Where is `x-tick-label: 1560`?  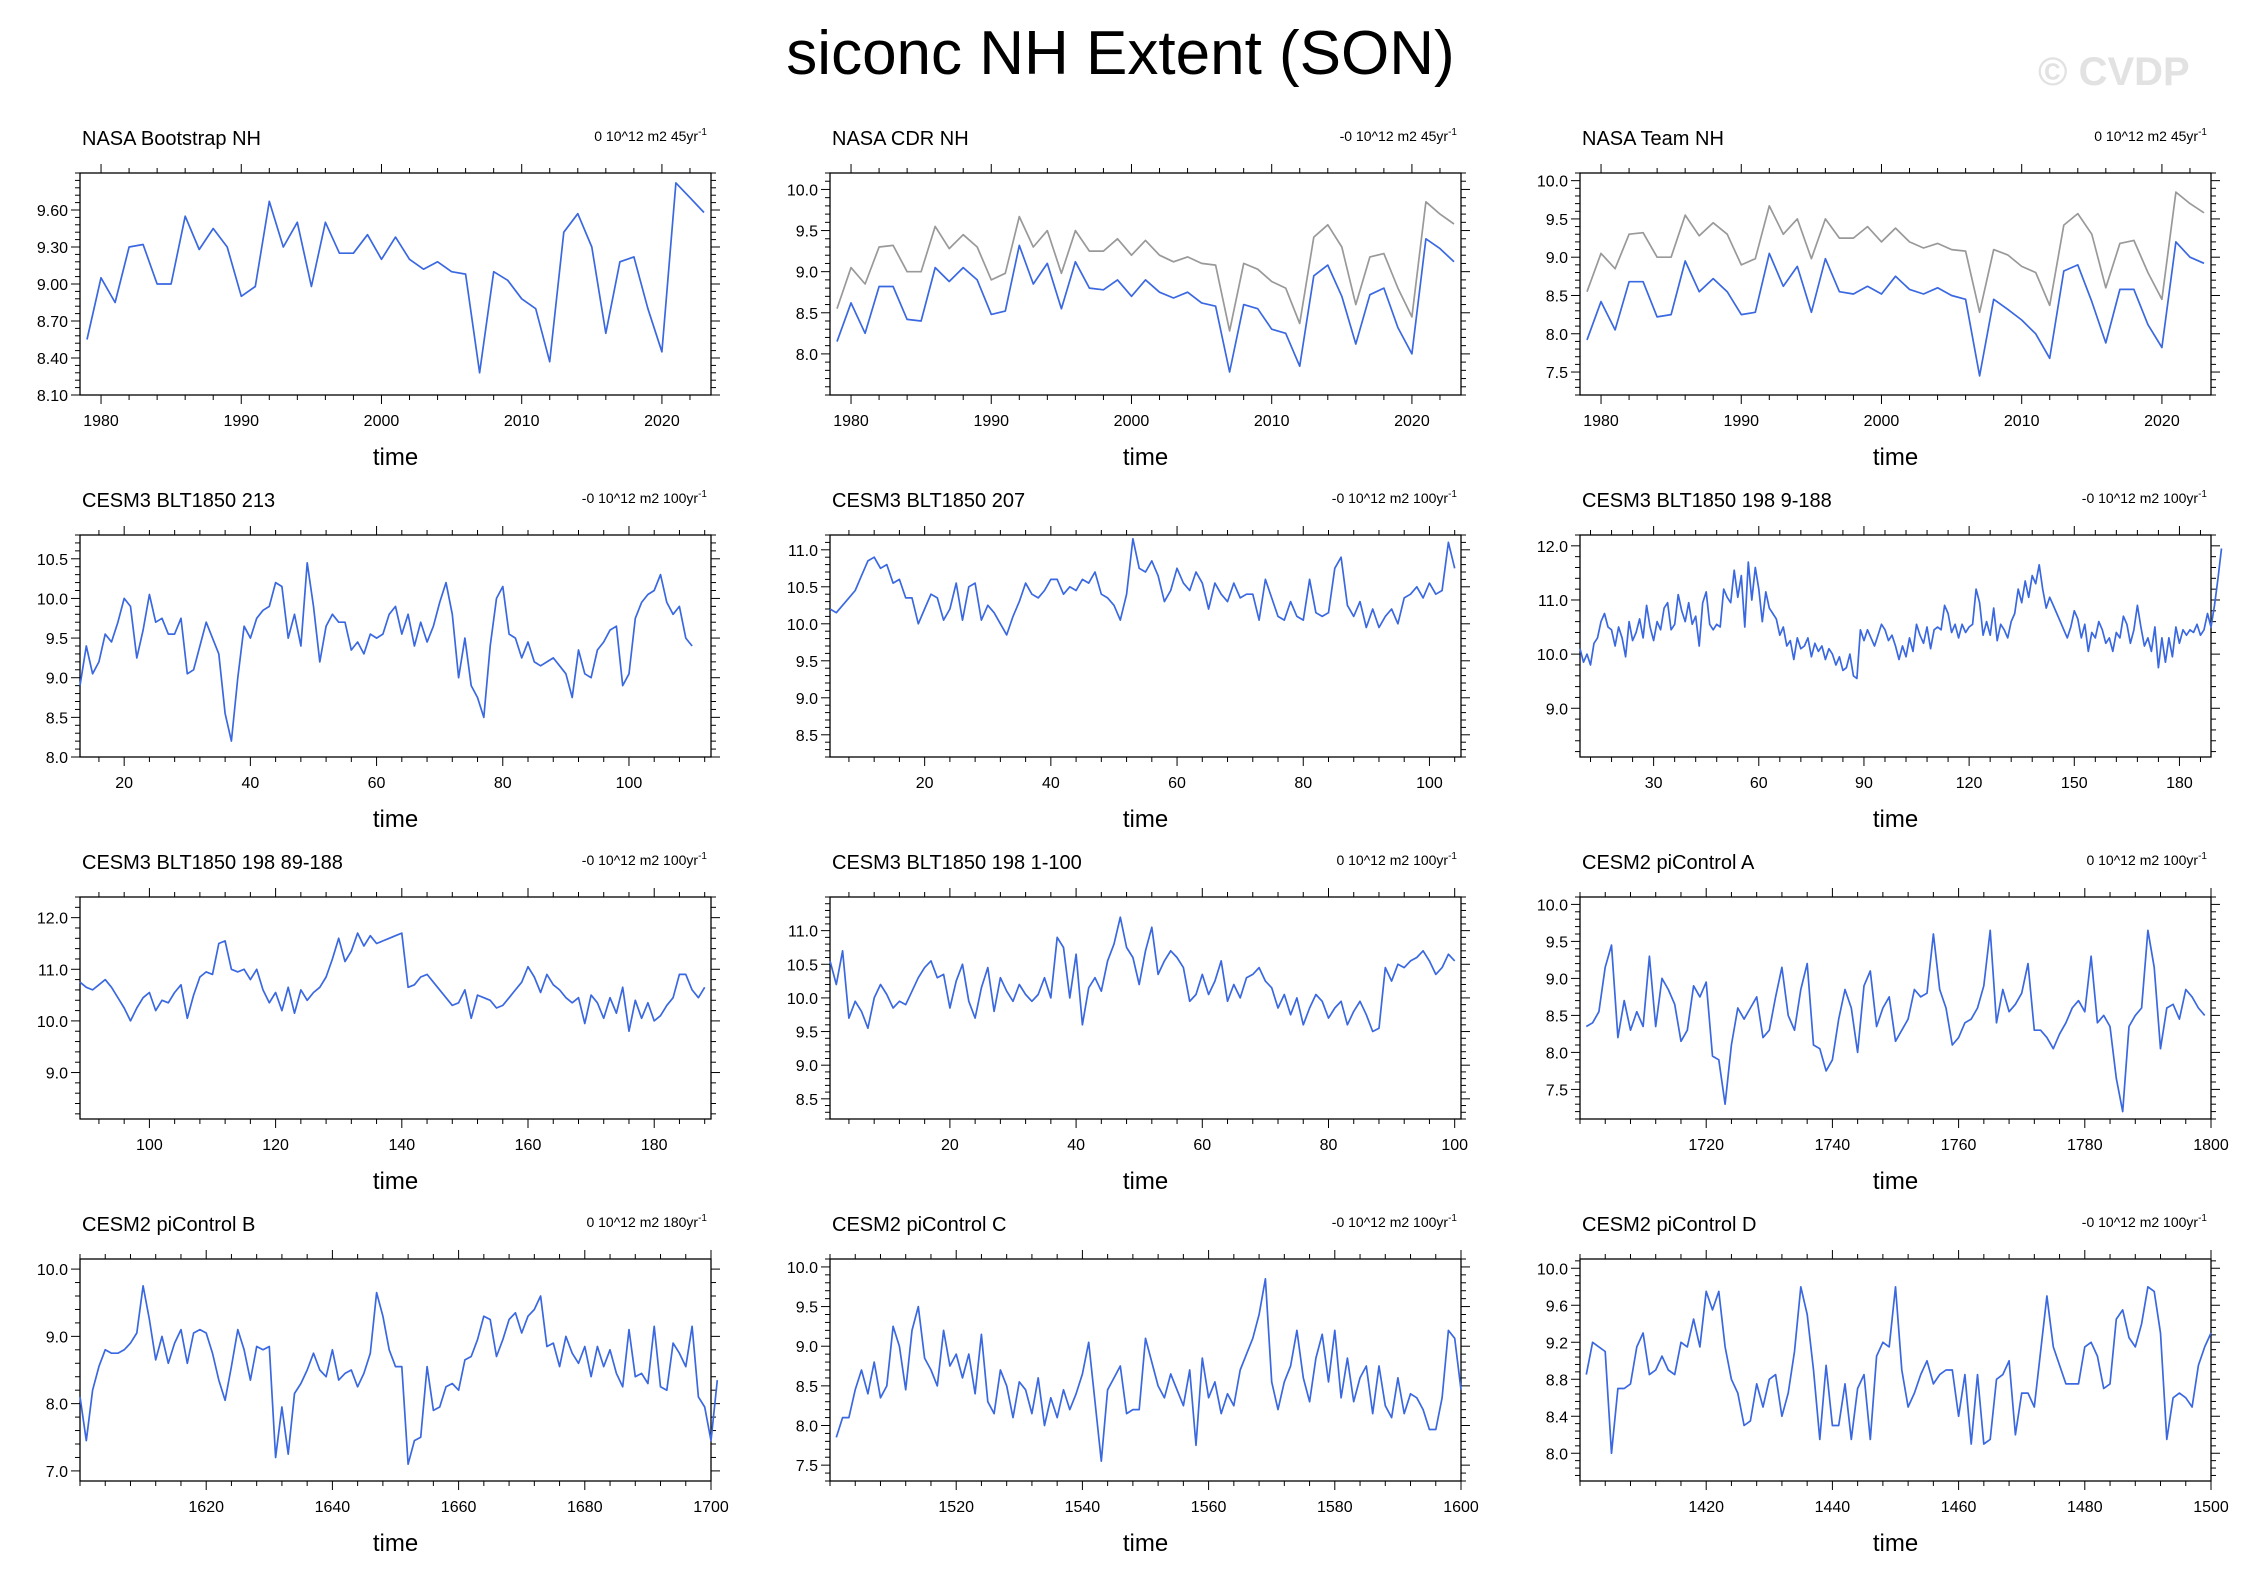
x-tick-label: 1560 is located at coordinates (1209, 1507).